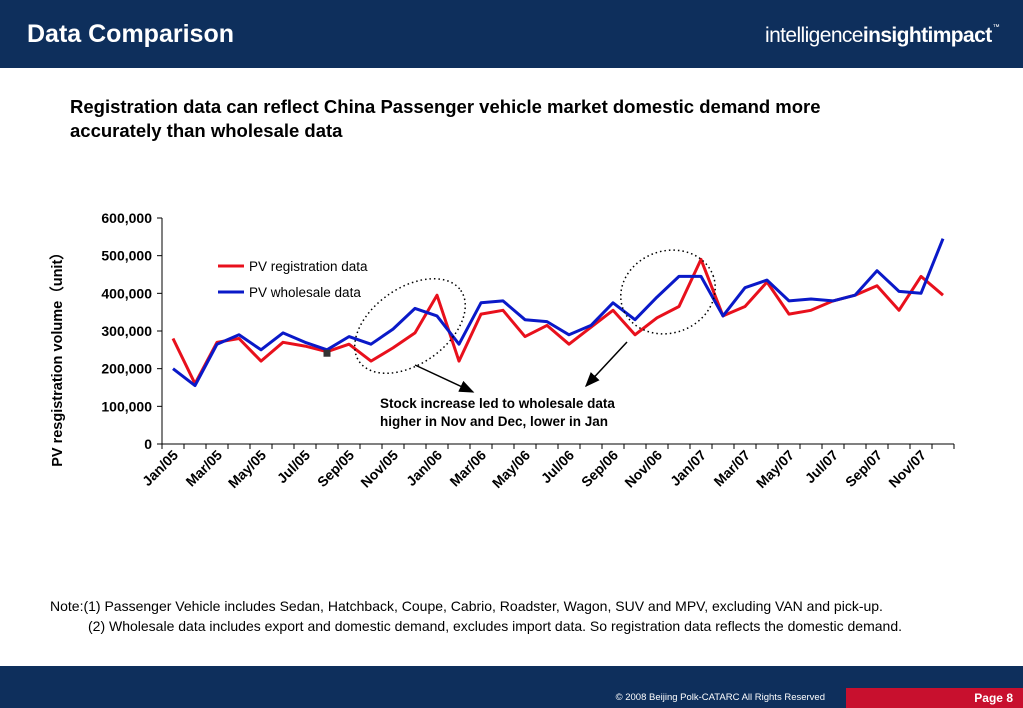 The image size is (1023, 708). Describe the element at coordinates (126, 256) in the screenshot. I see `y-tick-label: 500,000` at that location.